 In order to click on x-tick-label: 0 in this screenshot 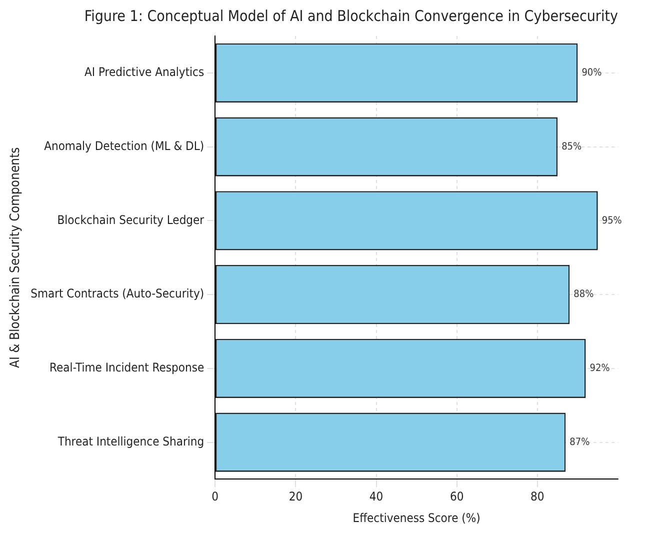, I will do `click(215, 497)`.